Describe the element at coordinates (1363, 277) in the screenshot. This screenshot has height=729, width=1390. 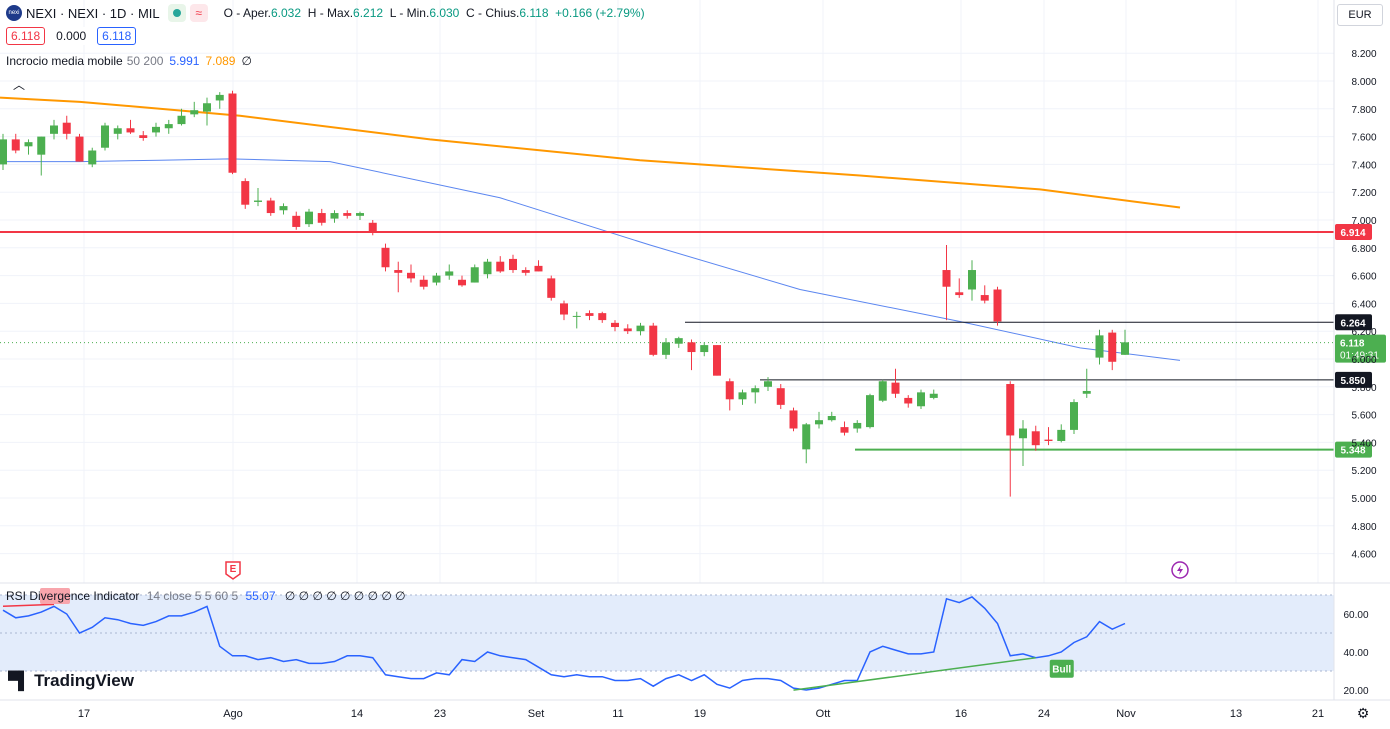
I see `price-tick-label: 6.600` at that location.